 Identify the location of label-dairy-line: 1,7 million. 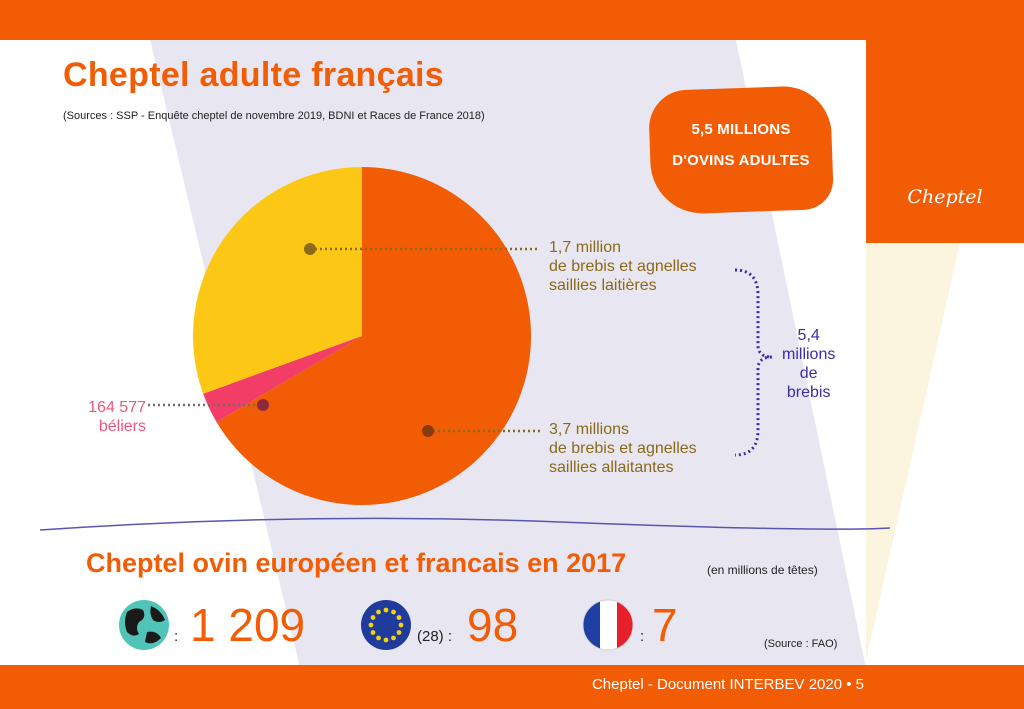
(585, 247).